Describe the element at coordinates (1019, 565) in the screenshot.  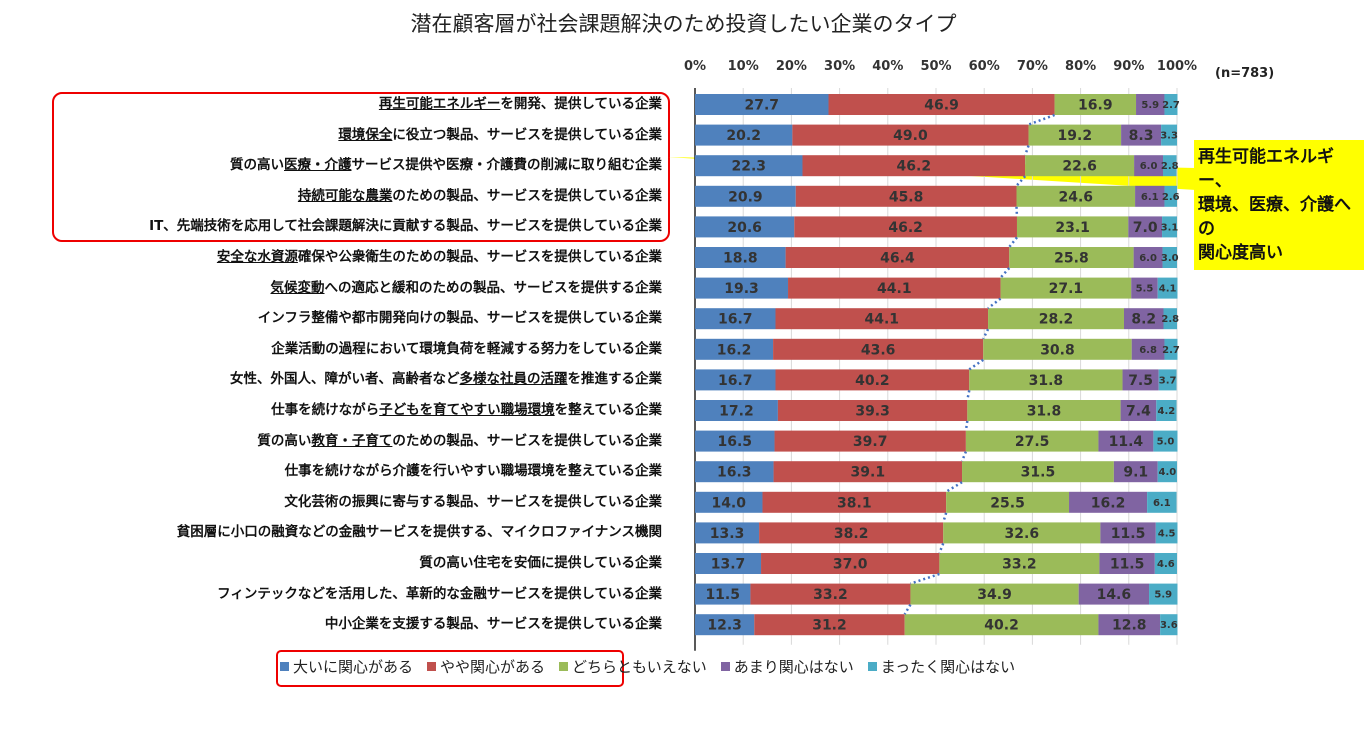
I see `data-label: 33.2` at that location.